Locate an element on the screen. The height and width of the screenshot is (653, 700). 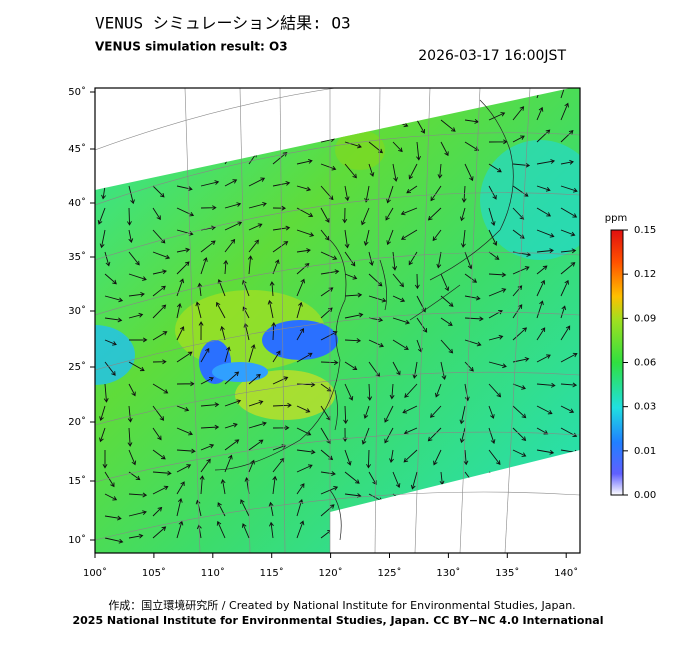
lon-tick-label: 135˚ is located at coordinates (507, 573).